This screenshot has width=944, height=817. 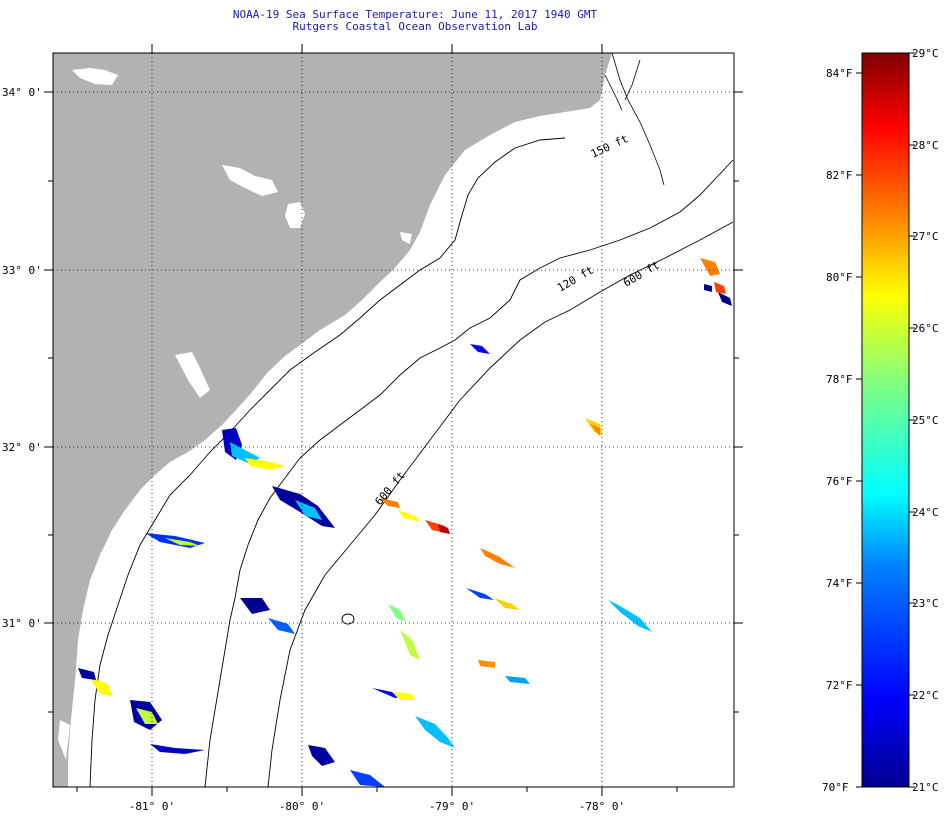 What do you see at coordinates (839, 379) in the screenshot?
I see `colorbar-f-label: 78°F` at bounding box center [839, 379].